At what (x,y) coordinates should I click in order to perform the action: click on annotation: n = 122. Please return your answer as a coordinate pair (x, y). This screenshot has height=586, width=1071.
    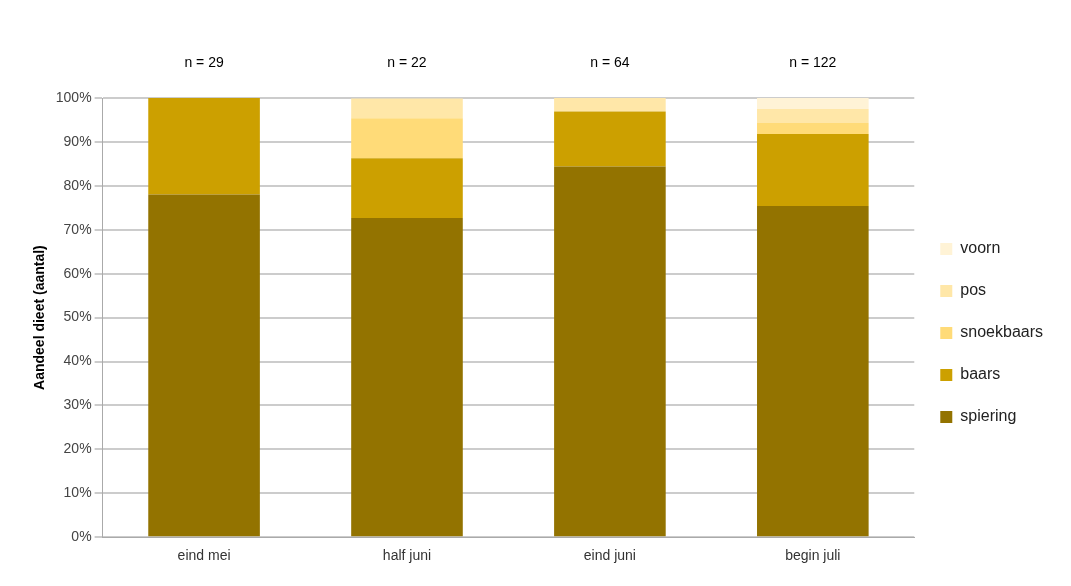
    Looking at the image, I should click on (813, 61).